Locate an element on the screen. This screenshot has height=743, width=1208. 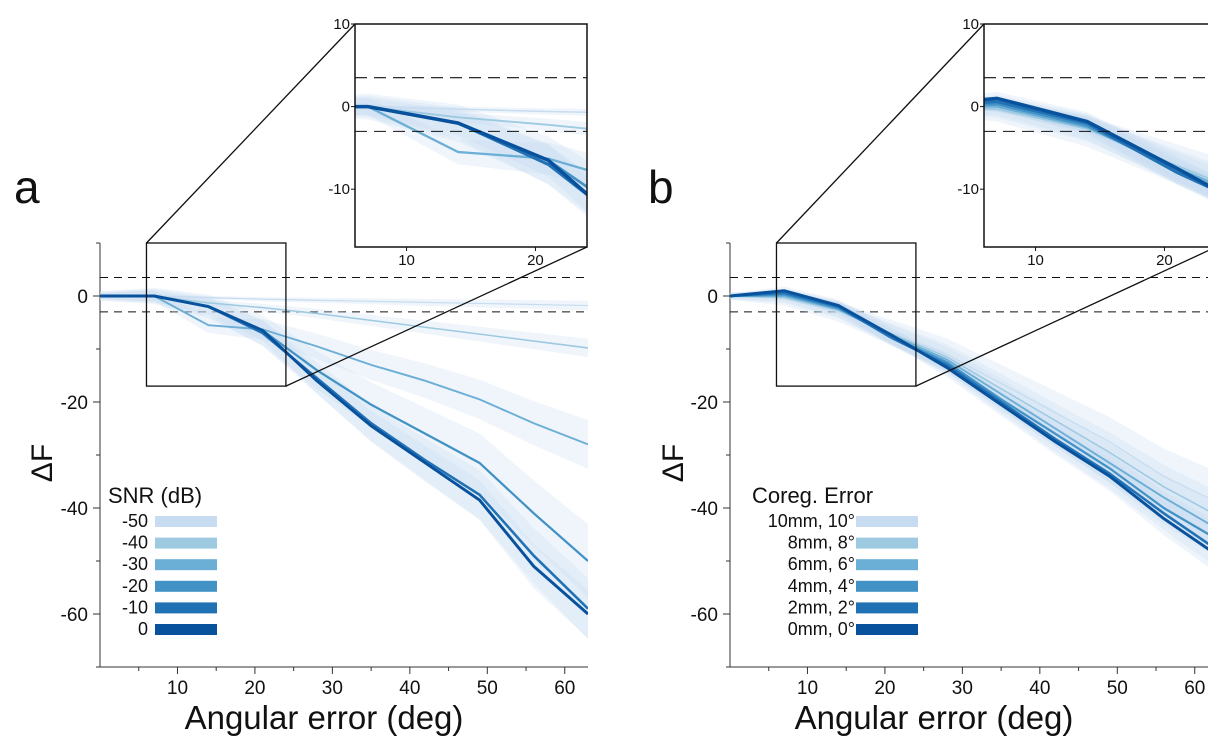
legend: SNR (dB) -50-40-30-20-100 is located at coordinates (162, 561).